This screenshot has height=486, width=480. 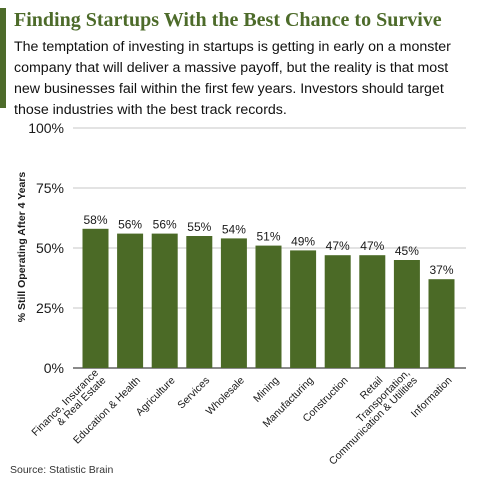 I want to click on data-labels: 58% 56% 56% 55% 54% 51% 49% 47% 47% 45% 37%, so click(x=268, y=245).